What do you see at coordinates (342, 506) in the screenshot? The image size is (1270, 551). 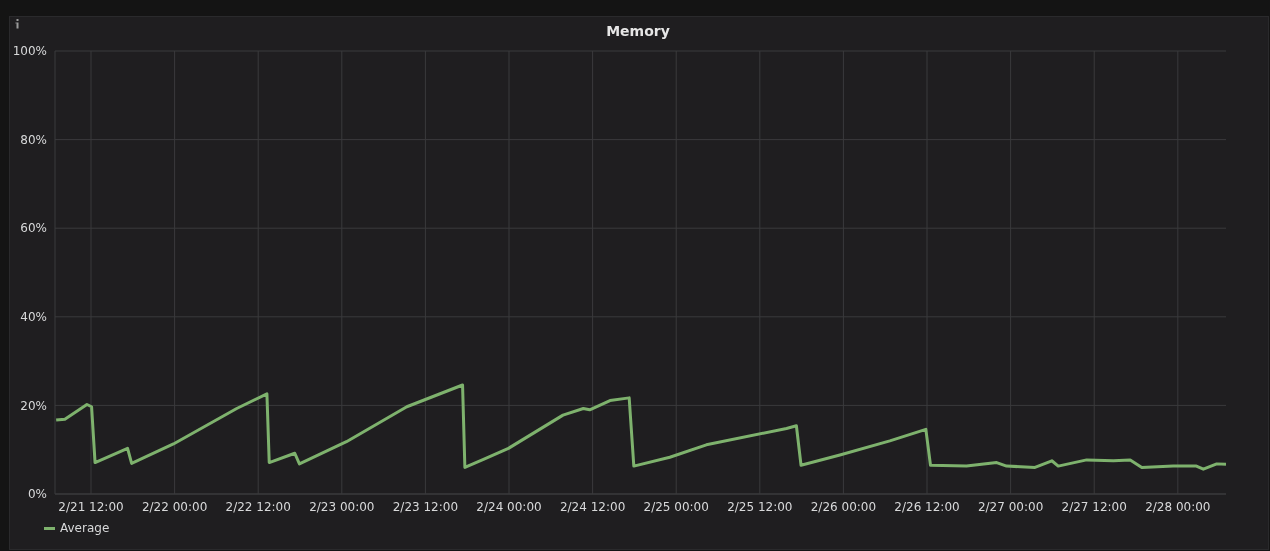 I see `x-tick-label: 2/23 00:00` at bounding box center [342, 506].